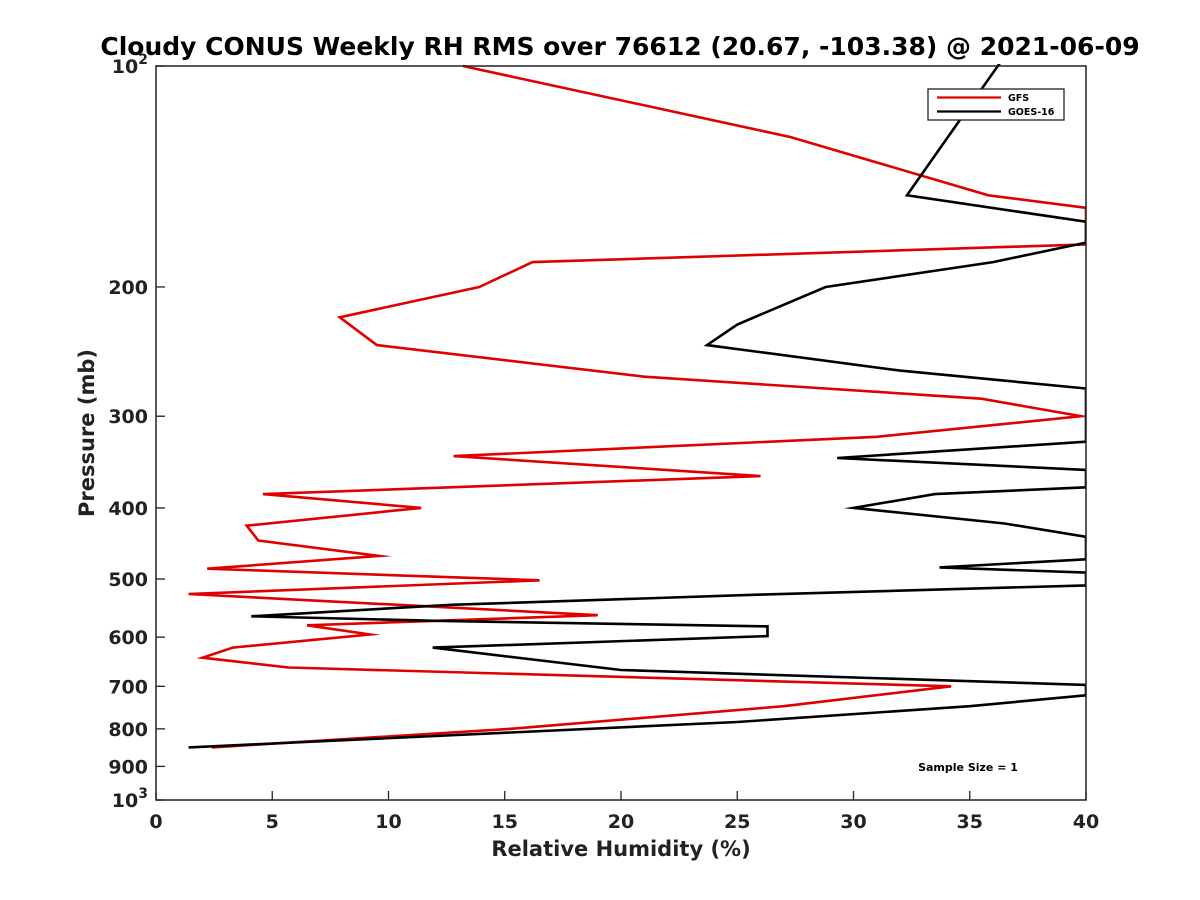  I want to click on x-axis: 0 5 10 15 20 25 30 35 40, so click(624, 812).